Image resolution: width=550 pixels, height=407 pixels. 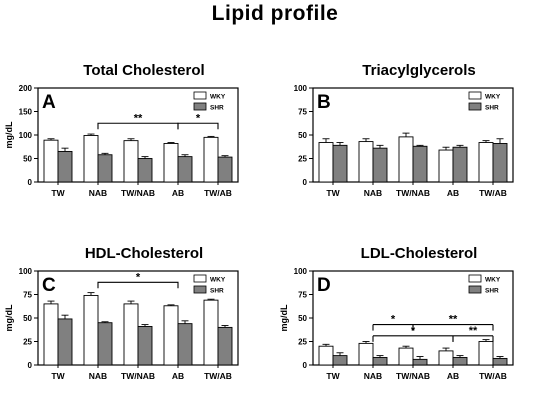 I want to click on page-title: Lipid profile, so click(x=275, y=13).